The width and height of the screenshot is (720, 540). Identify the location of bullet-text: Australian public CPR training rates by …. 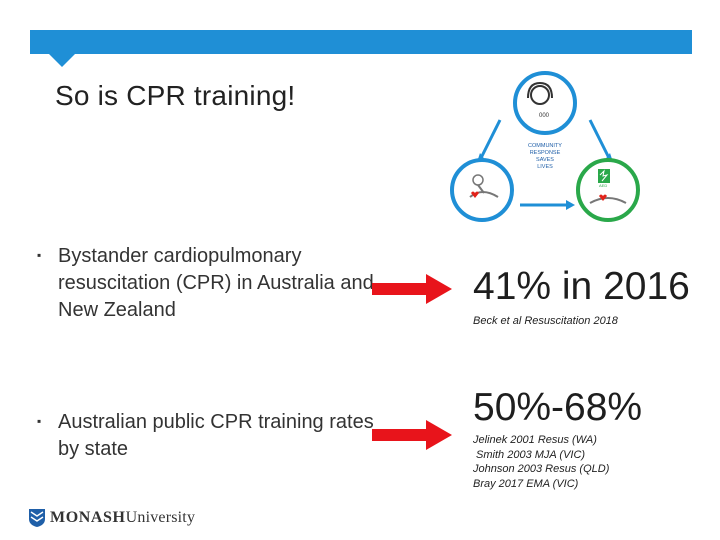
(216, 435).